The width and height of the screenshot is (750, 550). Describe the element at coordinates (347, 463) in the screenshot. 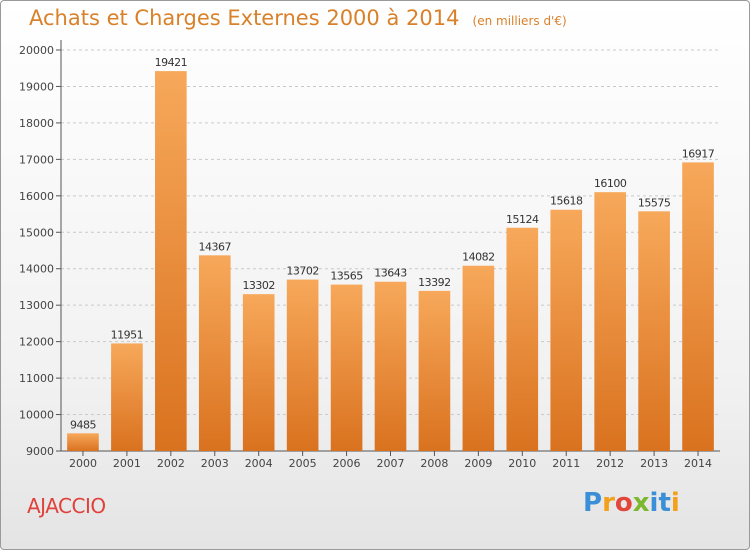

I see `x-tick-label: 2006` at that location.